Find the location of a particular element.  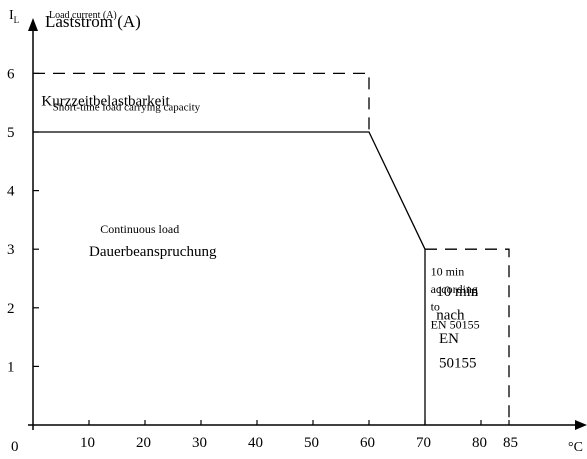

annotation-ten-min-en-3: to is located at coordinates (435, 307).